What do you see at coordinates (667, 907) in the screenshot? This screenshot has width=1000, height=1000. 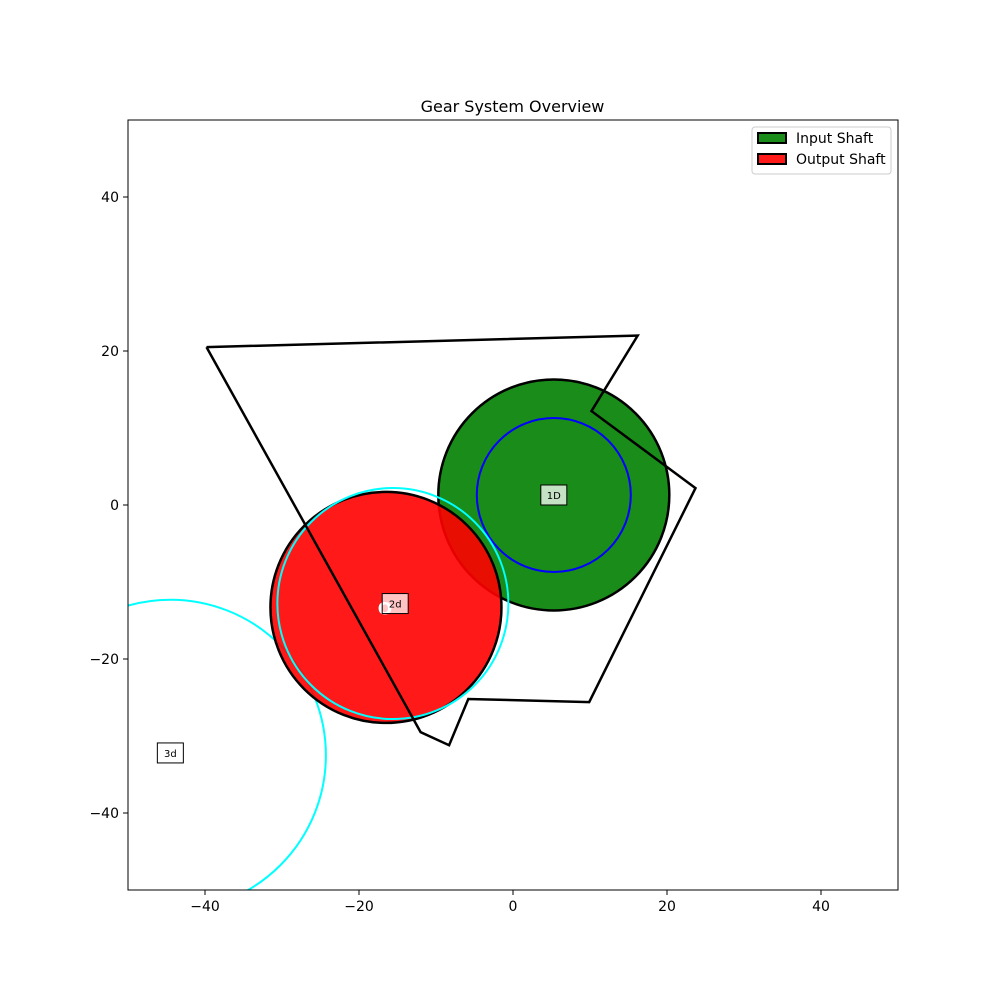 I see `x-tick-label: 20` at bounding box center [667, 907].